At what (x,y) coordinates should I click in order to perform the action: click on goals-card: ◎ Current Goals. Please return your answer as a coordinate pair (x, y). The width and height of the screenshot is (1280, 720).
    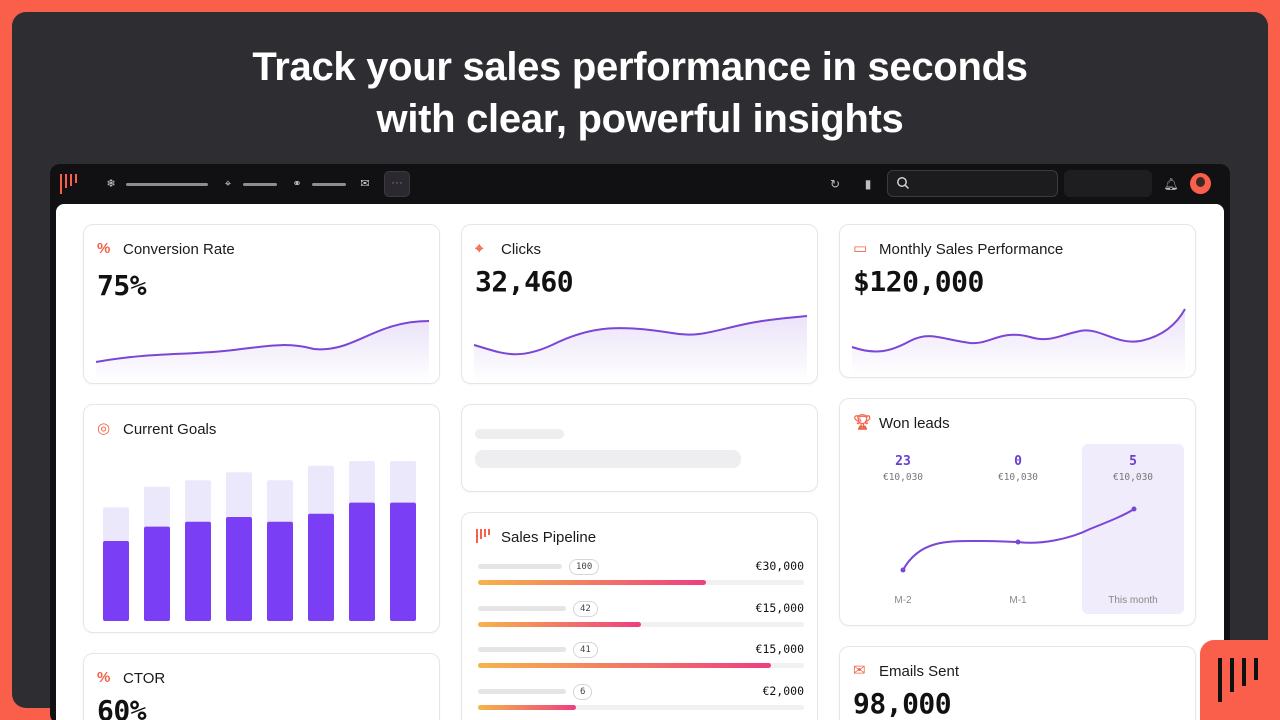
    Looking at the image, I should click on (261, 518).